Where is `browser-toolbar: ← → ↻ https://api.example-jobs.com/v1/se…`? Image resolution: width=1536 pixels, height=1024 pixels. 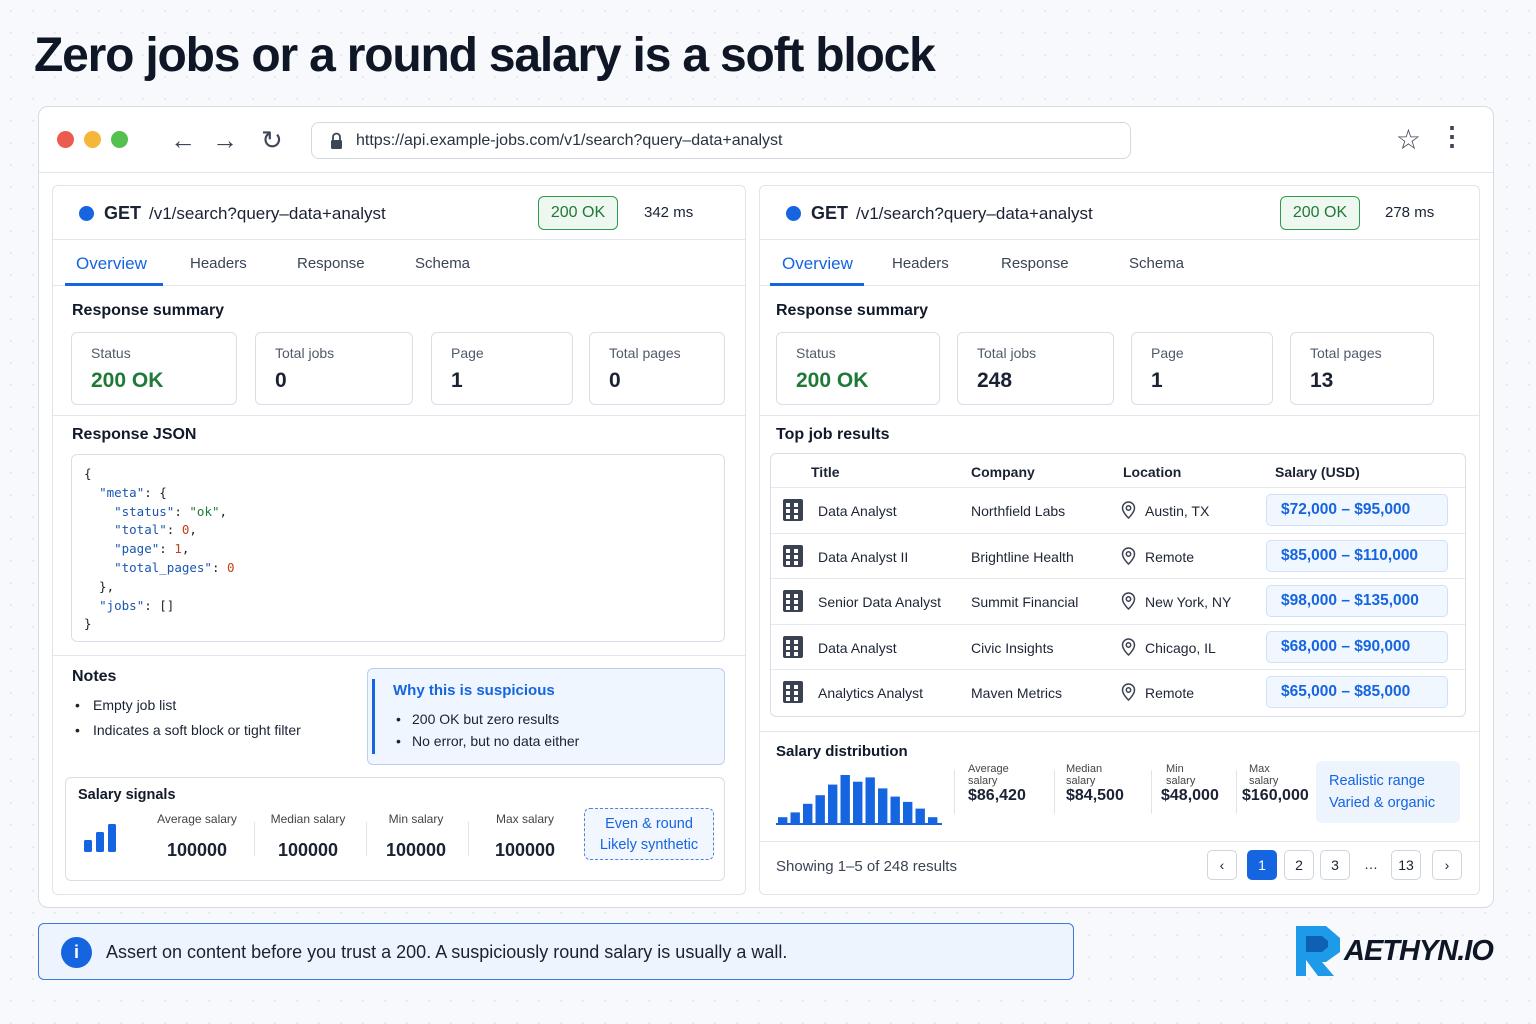 browser-toolbar: ← → ↻ https://api.example-jobs.com/v1/se… is located at coordinates (766, 140).